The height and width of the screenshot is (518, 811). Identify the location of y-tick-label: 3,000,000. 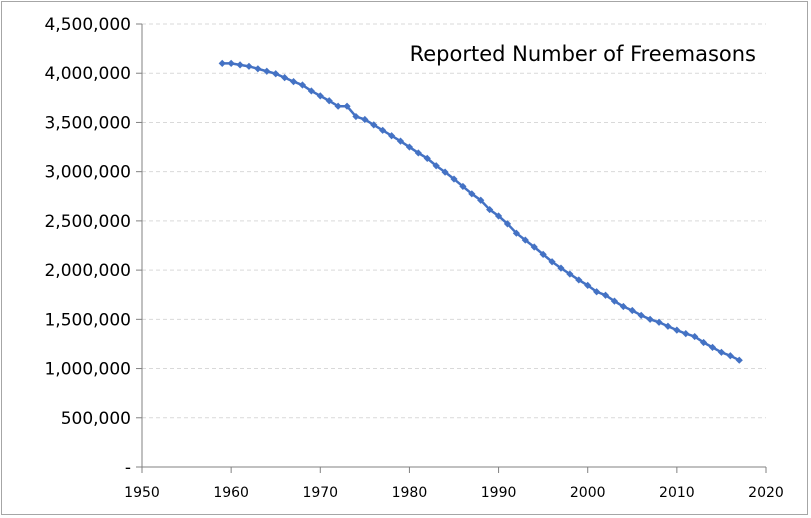
(87, 173).